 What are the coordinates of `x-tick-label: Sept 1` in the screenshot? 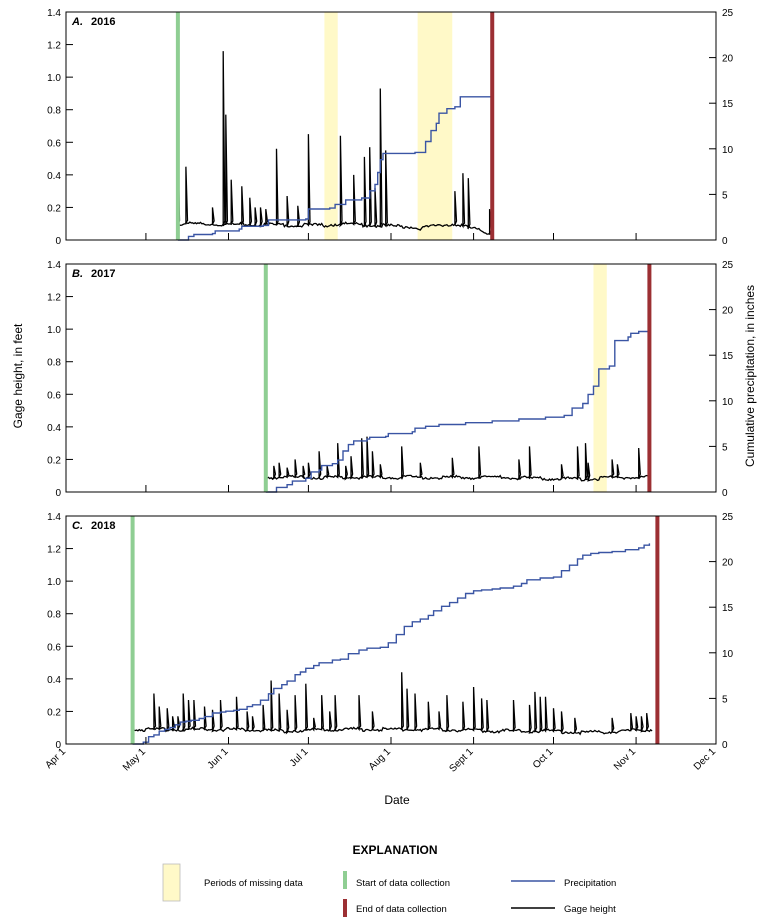 It's located at (461, 760).